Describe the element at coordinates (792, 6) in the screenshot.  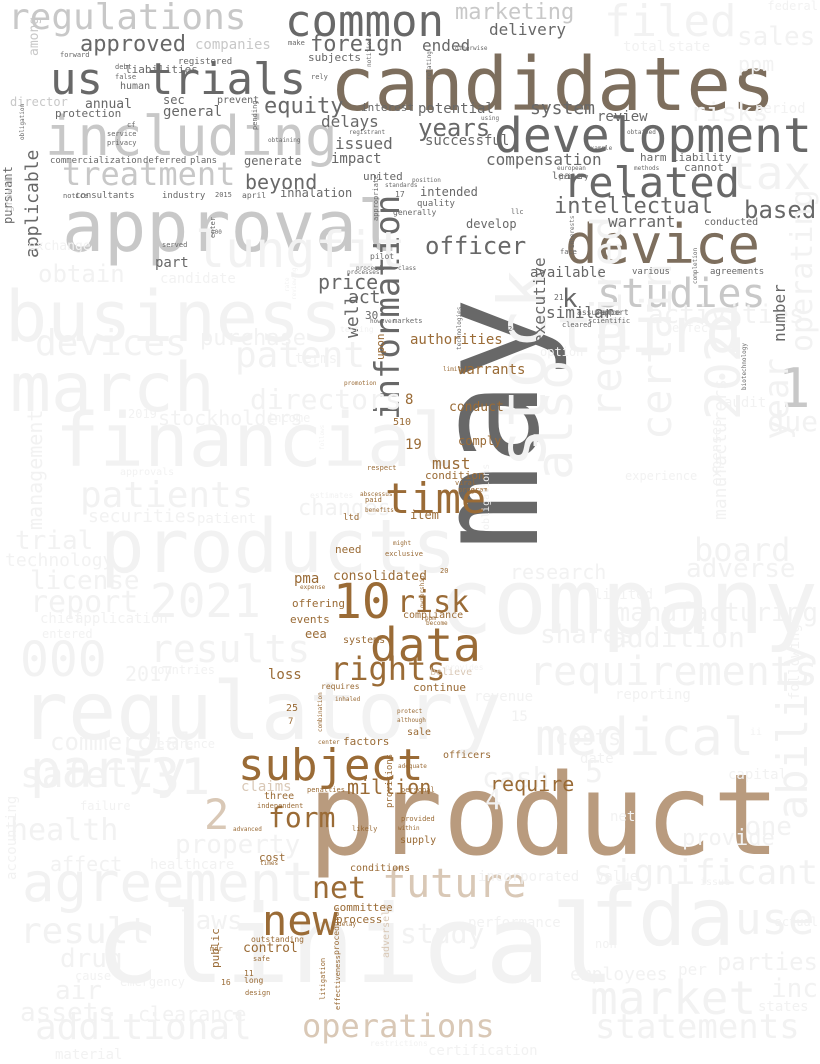
I see `word-federal: federal` at that location.